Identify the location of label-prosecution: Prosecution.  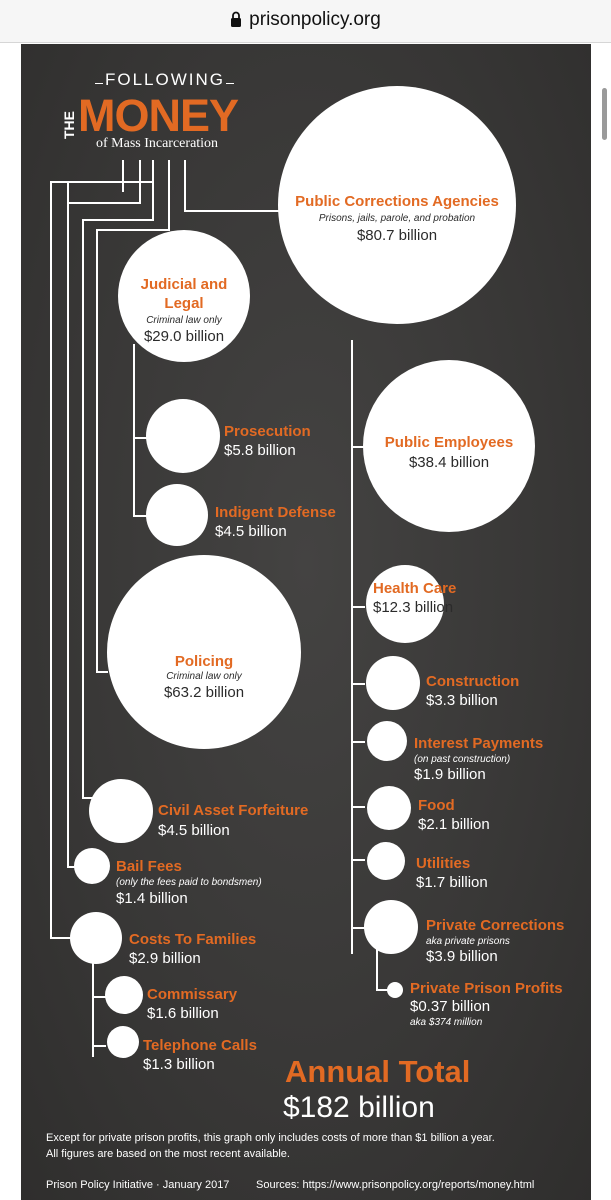
(267, 431).